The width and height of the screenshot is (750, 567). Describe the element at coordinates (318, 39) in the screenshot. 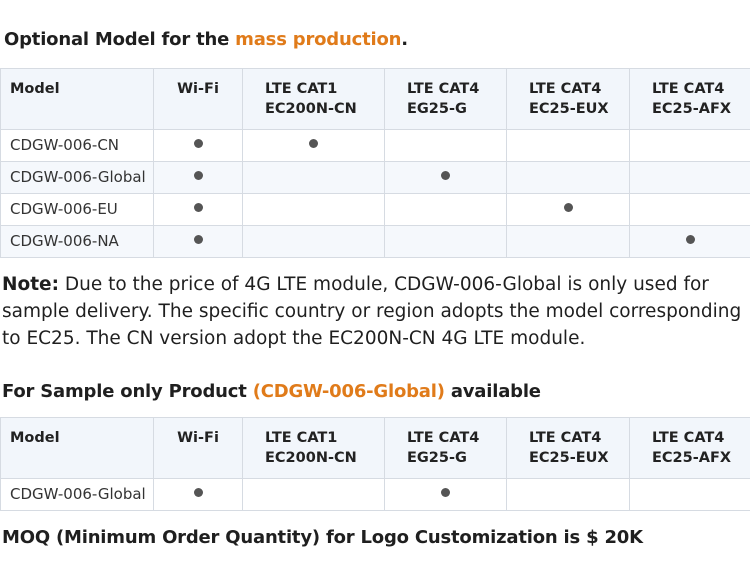

I see `heading-accent: mass production` at that location.